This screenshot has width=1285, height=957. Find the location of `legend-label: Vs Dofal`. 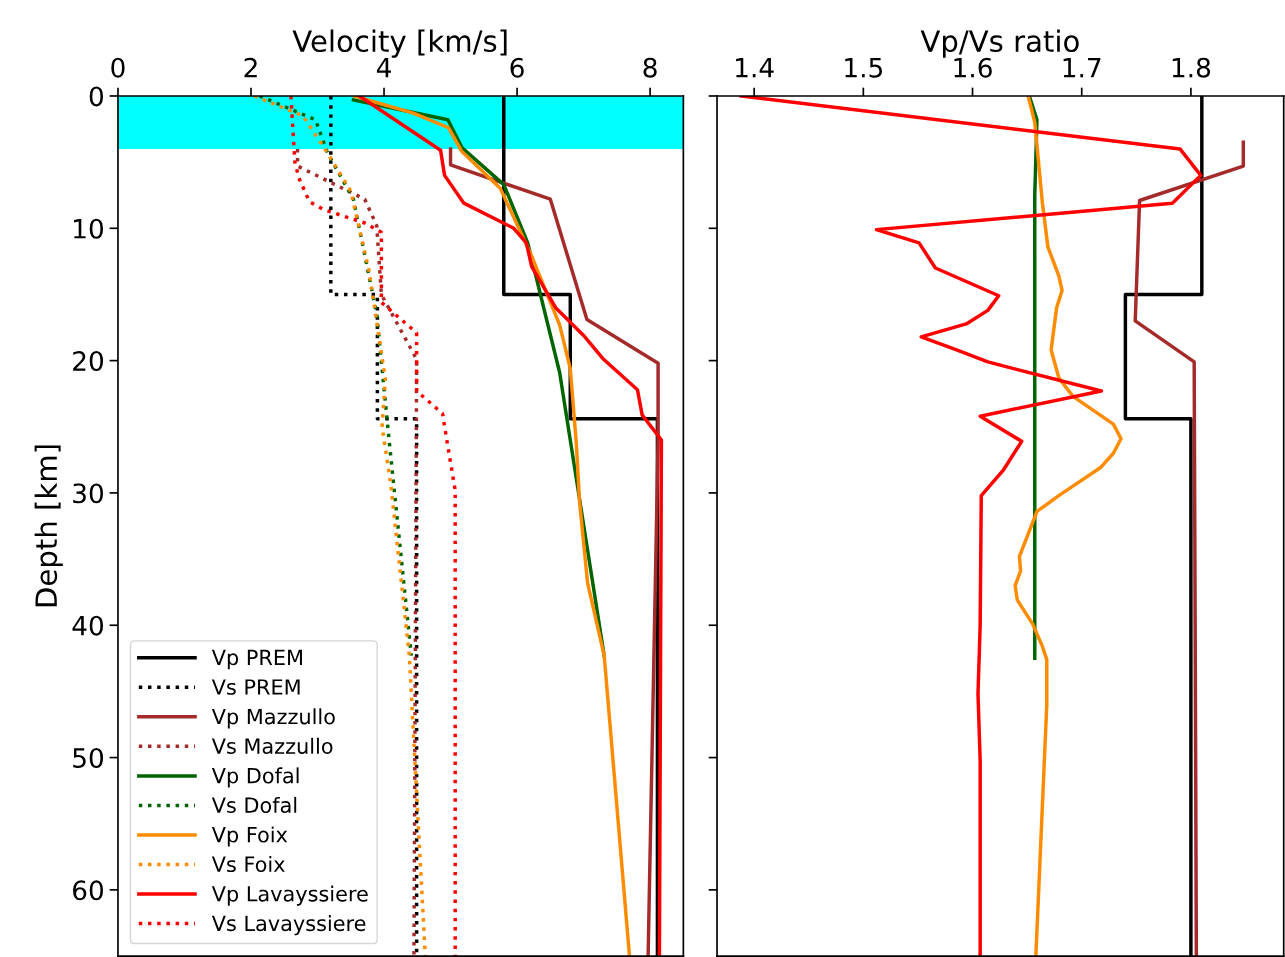

legend-label: Vs Dofal is located at coordinates (254, 805).